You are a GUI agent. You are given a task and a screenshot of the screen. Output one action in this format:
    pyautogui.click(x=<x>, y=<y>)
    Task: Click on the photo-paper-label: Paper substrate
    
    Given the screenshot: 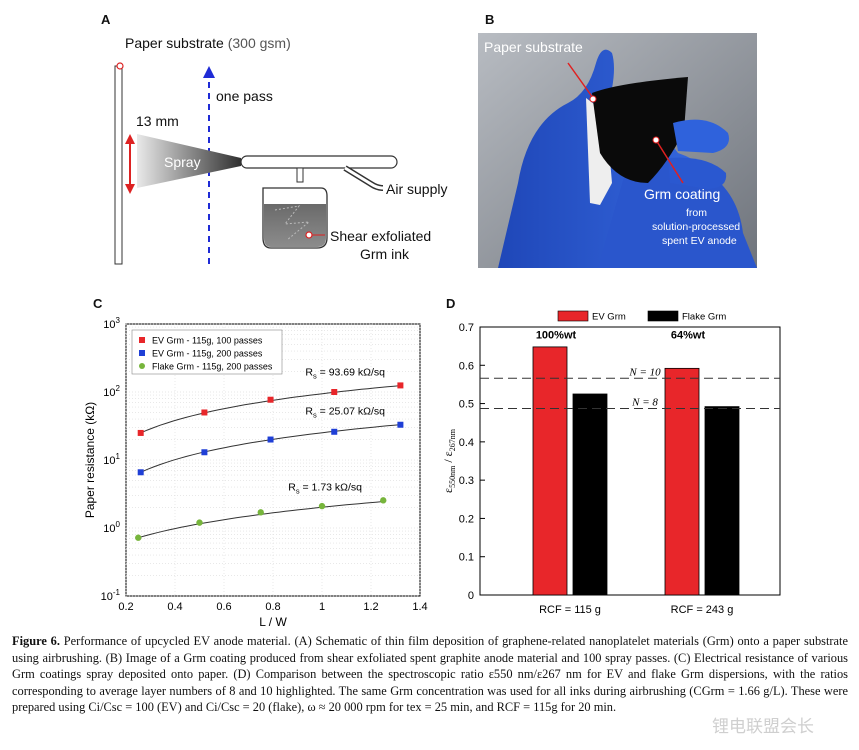 What is the action you would take?
    pyautogui.click(x=533, y=47)
    